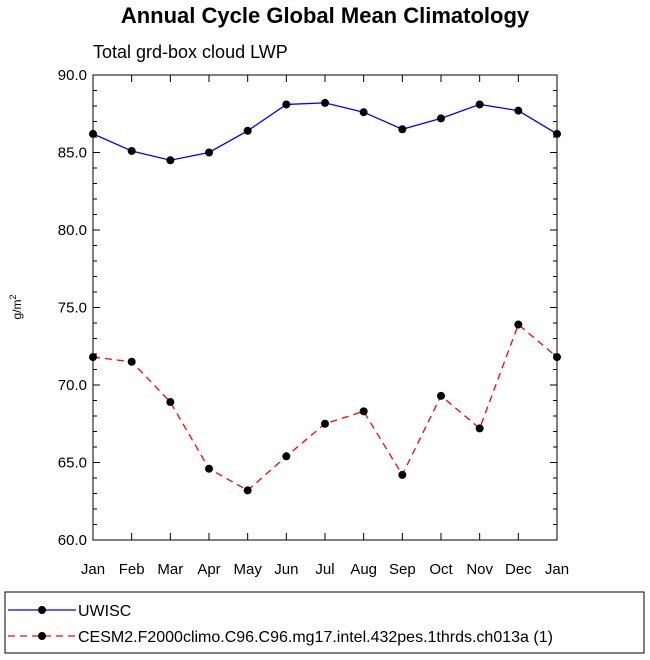  I want to click on x-tick-label: Jul, so click(324, 569).